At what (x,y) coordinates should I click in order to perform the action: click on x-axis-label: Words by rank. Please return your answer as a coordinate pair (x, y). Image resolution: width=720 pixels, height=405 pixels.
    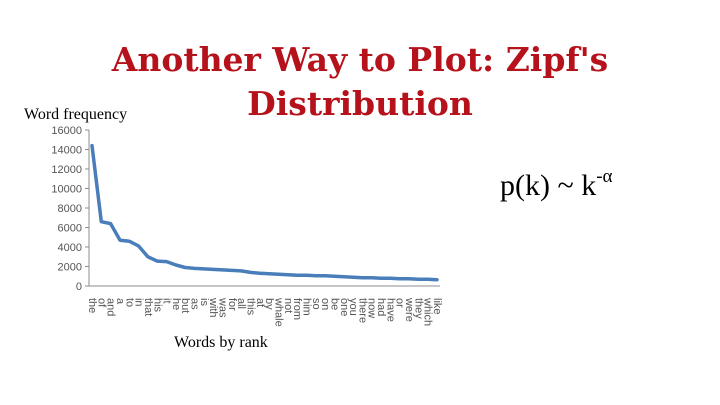
    Looking at the image, I should click on (221, 342).